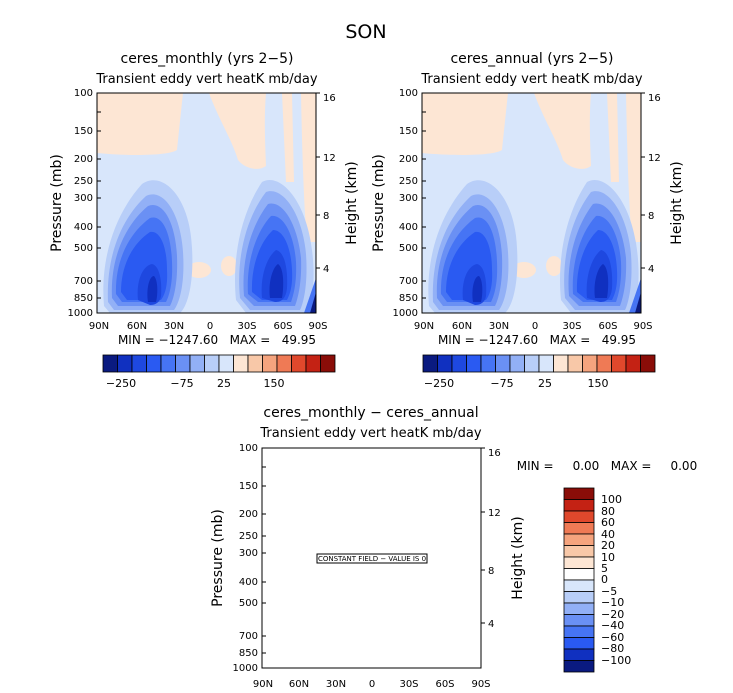 The image size is (733, 693). I want to click on stats-text: MIN = 0.00 MAX = 0.00, so click(607, 466).